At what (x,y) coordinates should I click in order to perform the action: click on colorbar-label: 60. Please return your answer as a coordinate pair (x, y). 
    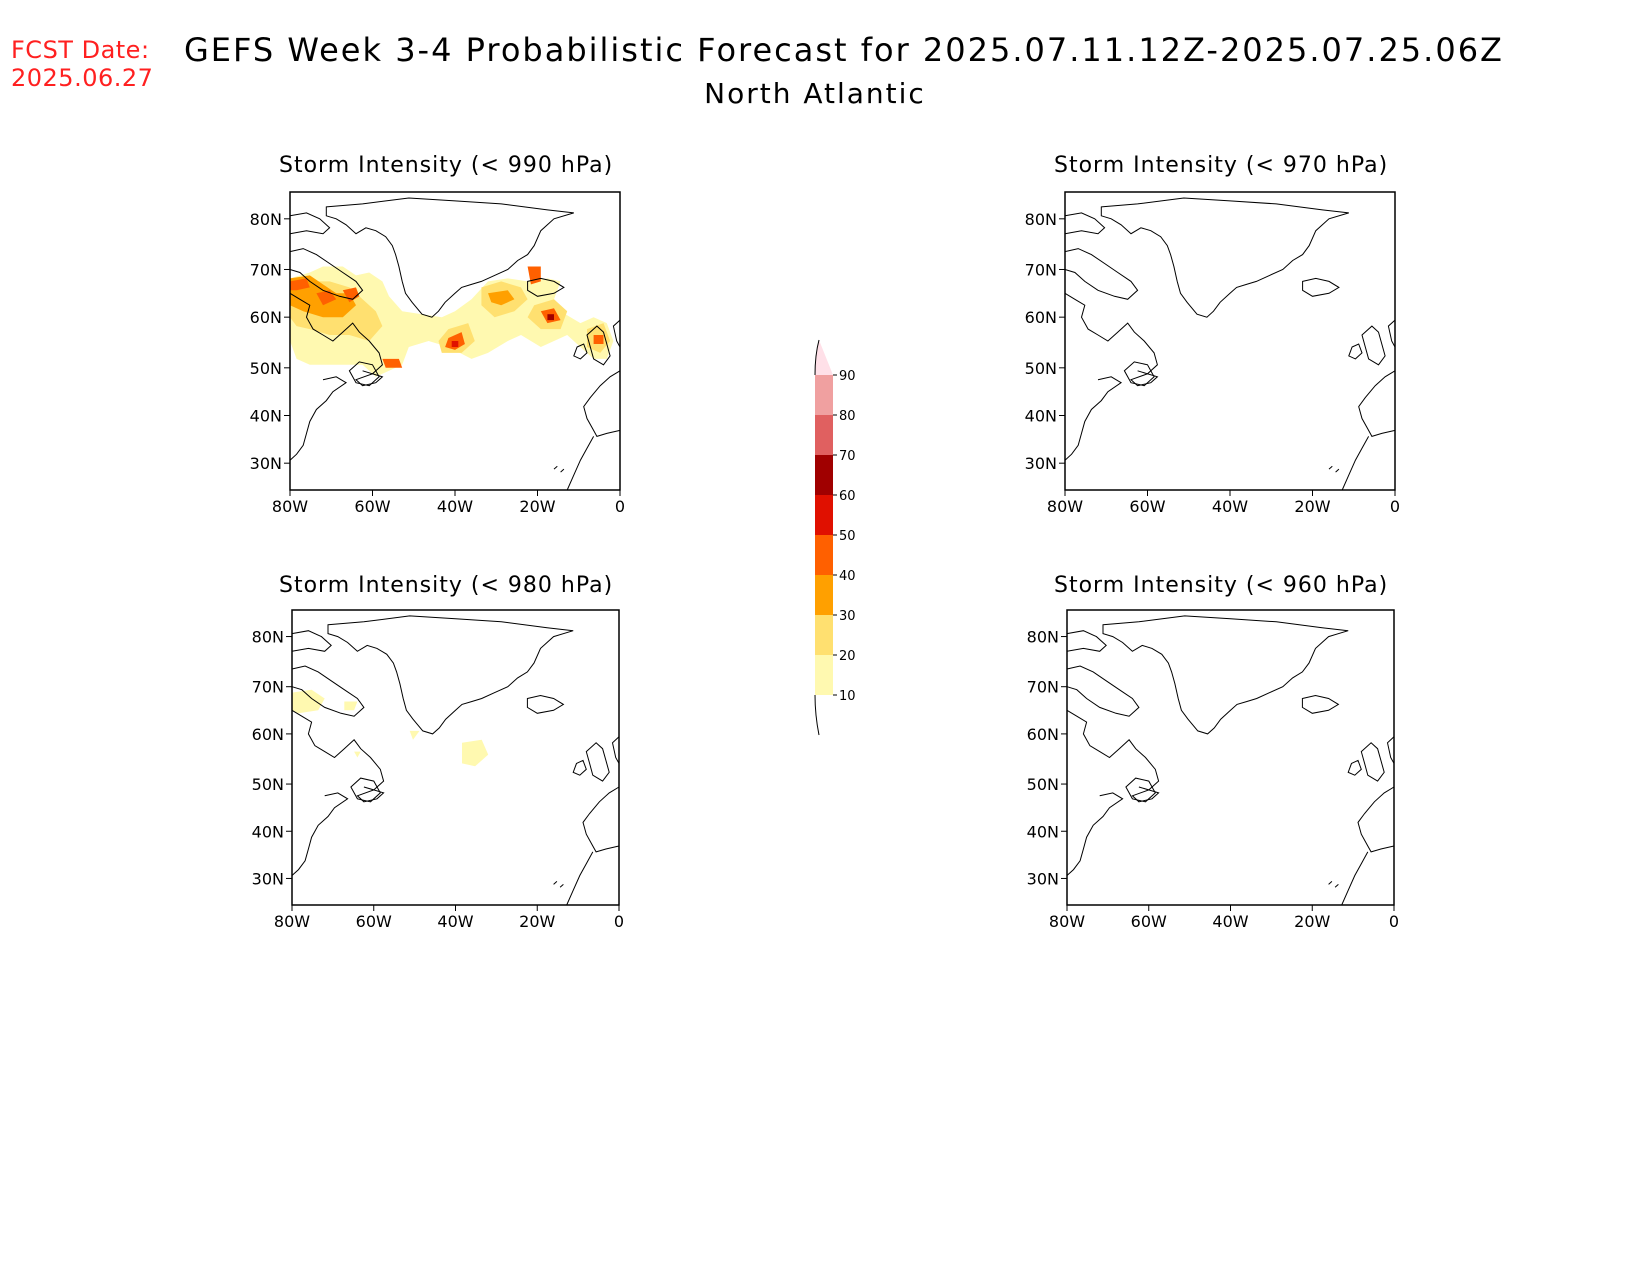
    Looking at the image, I should click on (847, 496).